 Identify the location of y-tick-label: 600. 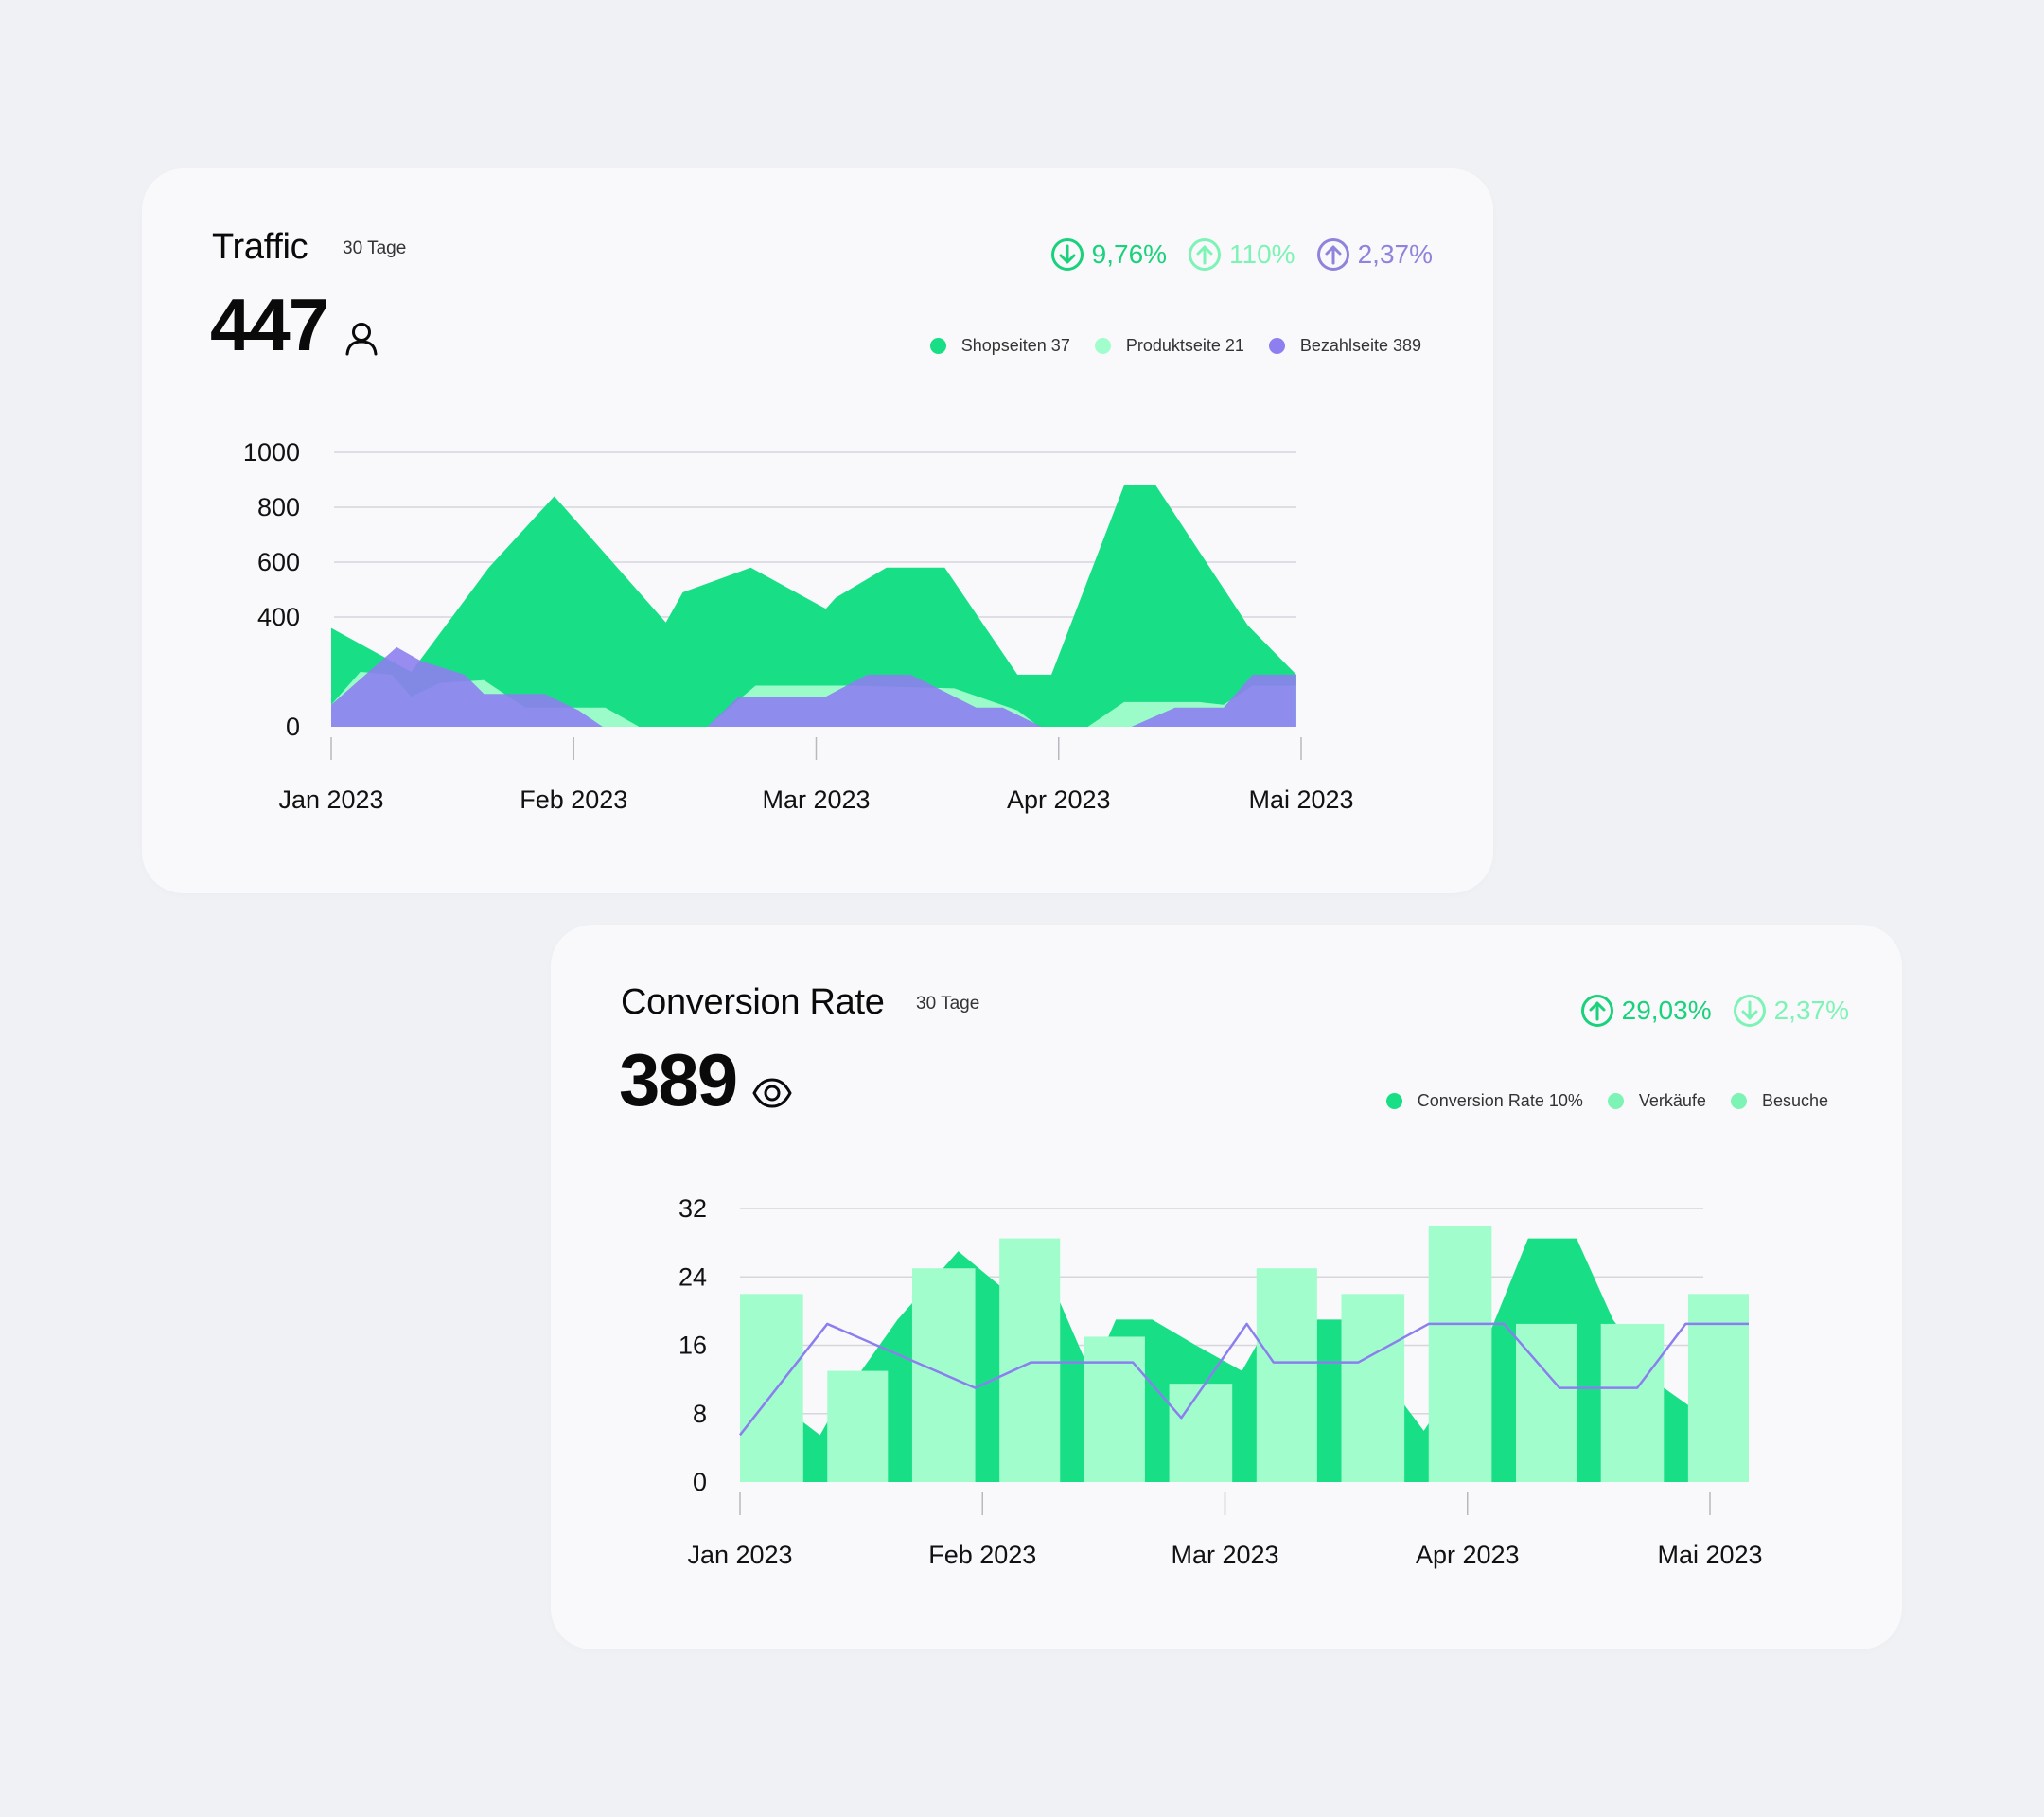
(278, 562).